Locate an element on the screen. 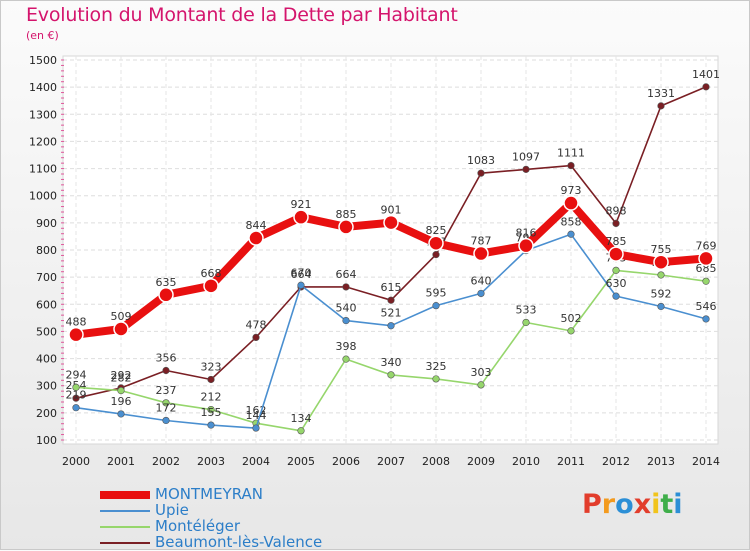  data-label-0: 825 is located at coordinates (436, 230).